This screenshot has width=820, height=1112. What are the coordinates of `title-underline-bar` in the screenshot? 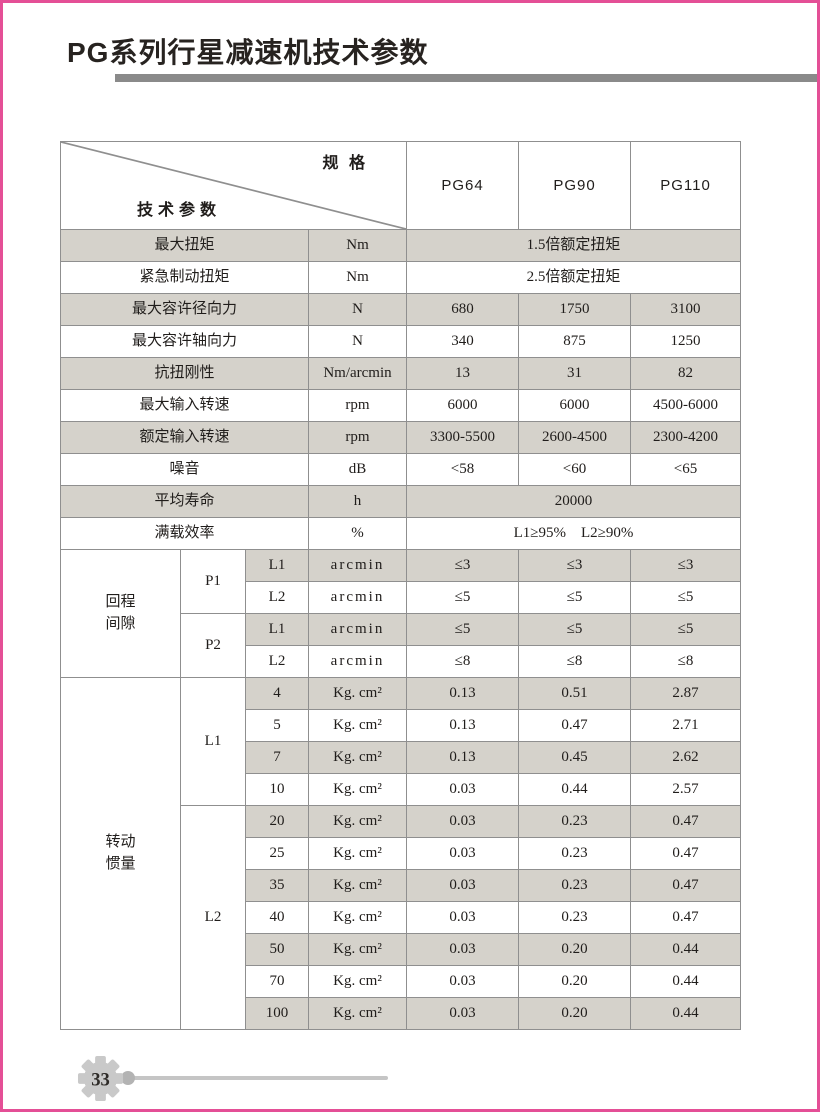 It's located at (466, 78).